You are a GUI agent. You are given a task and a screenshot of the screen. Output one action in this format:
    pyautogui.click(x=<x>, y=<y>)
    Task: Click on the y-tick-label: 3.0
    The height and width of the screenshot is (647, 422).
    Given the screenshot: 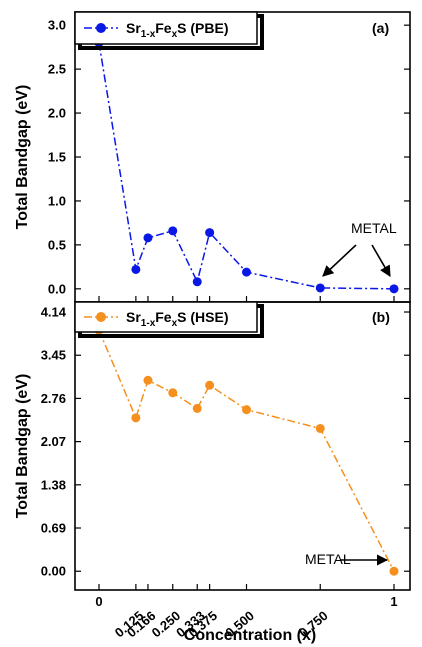 What is the action you would take?
    pyautogui.click(x=57, y=25)
    